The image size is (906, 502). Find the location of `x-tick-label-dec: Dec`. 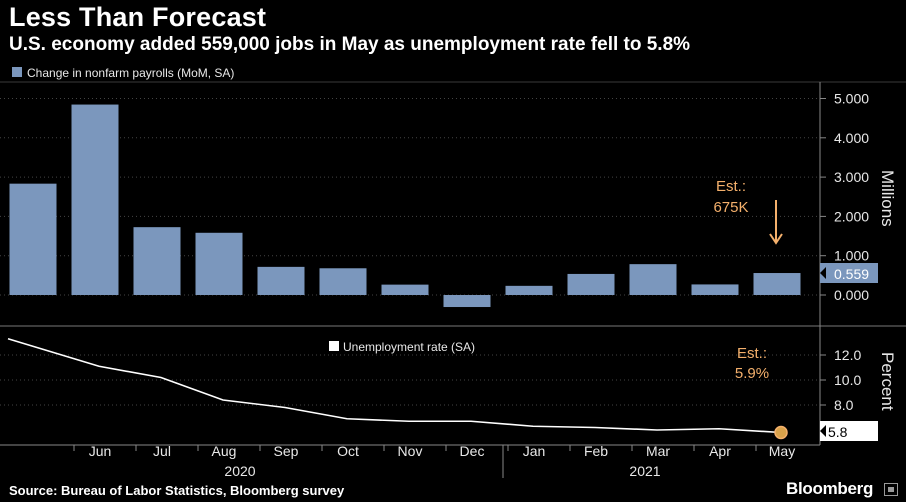

x-tick-label-dec: Dec is located at coordinates (472, 451).